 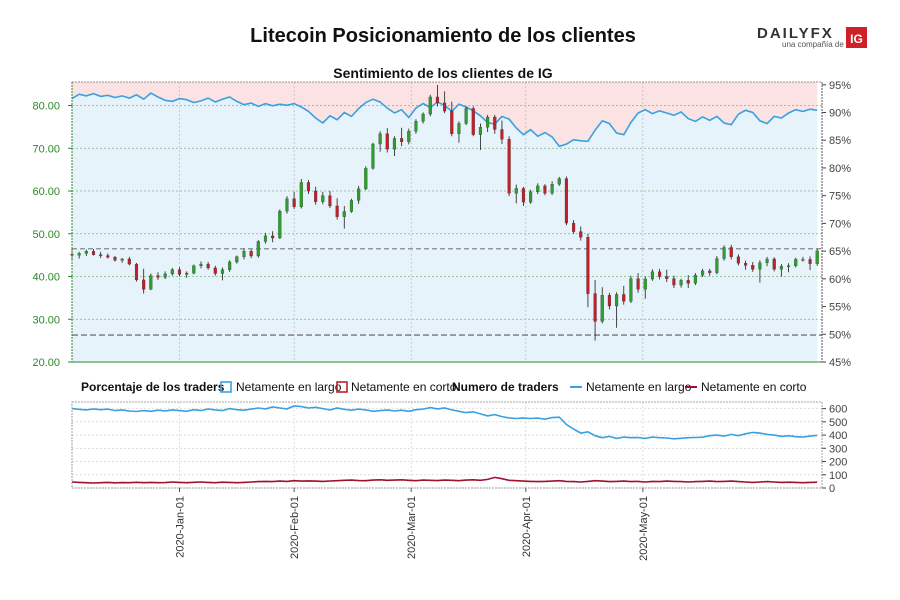 What do you see at coordinates (404, 387) in the screenshot?
I see `legend-pct-short: Netamente en corto` at bounding box center [404, 387].